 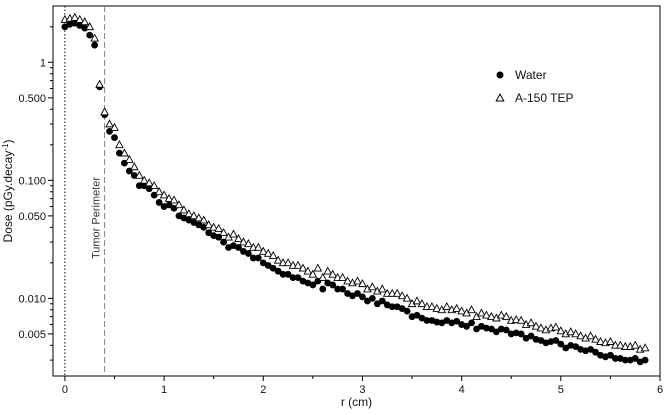 I want to click on y-axis-title-sup: -1, so click(x=5, y=147).